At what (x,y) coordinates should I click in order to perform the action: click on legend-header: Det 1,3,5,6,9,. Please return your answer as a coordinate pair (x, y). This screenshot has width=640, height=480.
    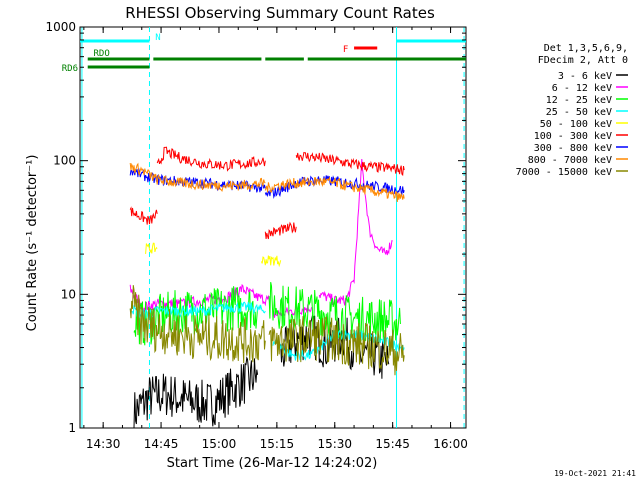
    Looking at the image, I should click on (586, 48).